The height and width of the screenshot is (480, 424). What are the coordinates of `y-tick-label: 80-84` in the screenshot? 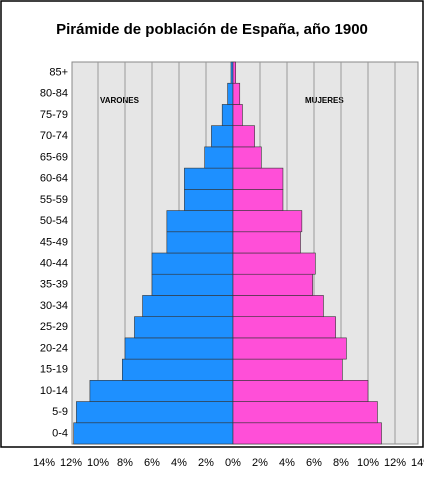 It's located at (54, 94).